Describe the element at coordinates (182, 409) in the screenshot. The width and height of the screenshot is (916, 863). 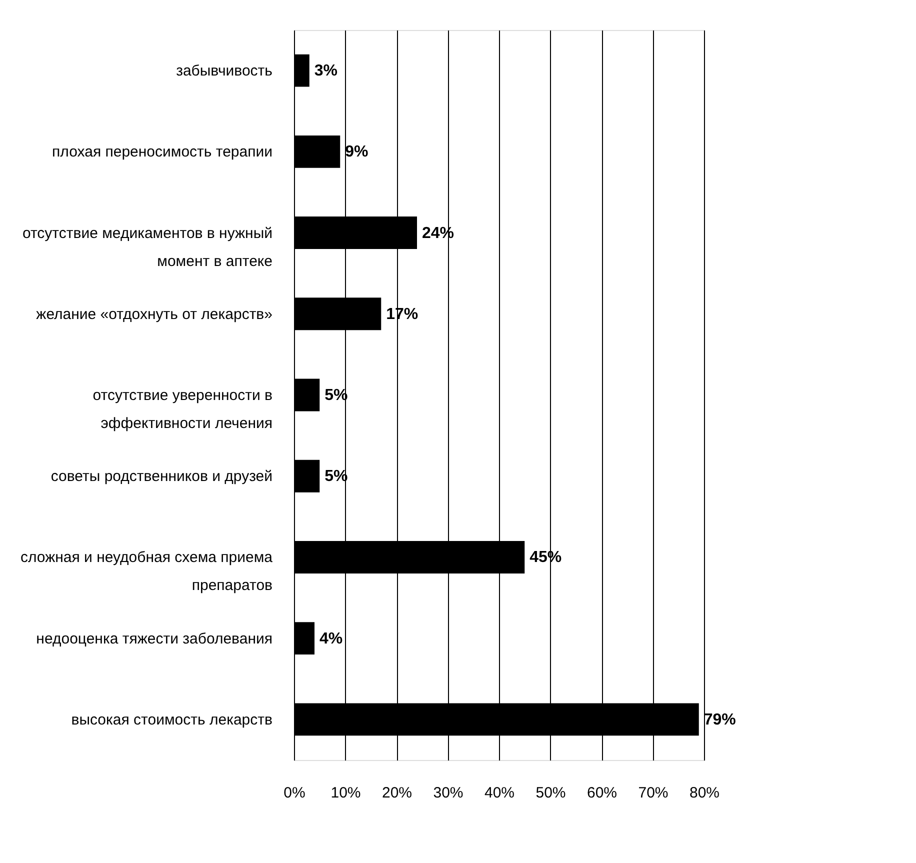
I see `y-tick-label: отсутствие уверенности в эффективности лечения` at that location.